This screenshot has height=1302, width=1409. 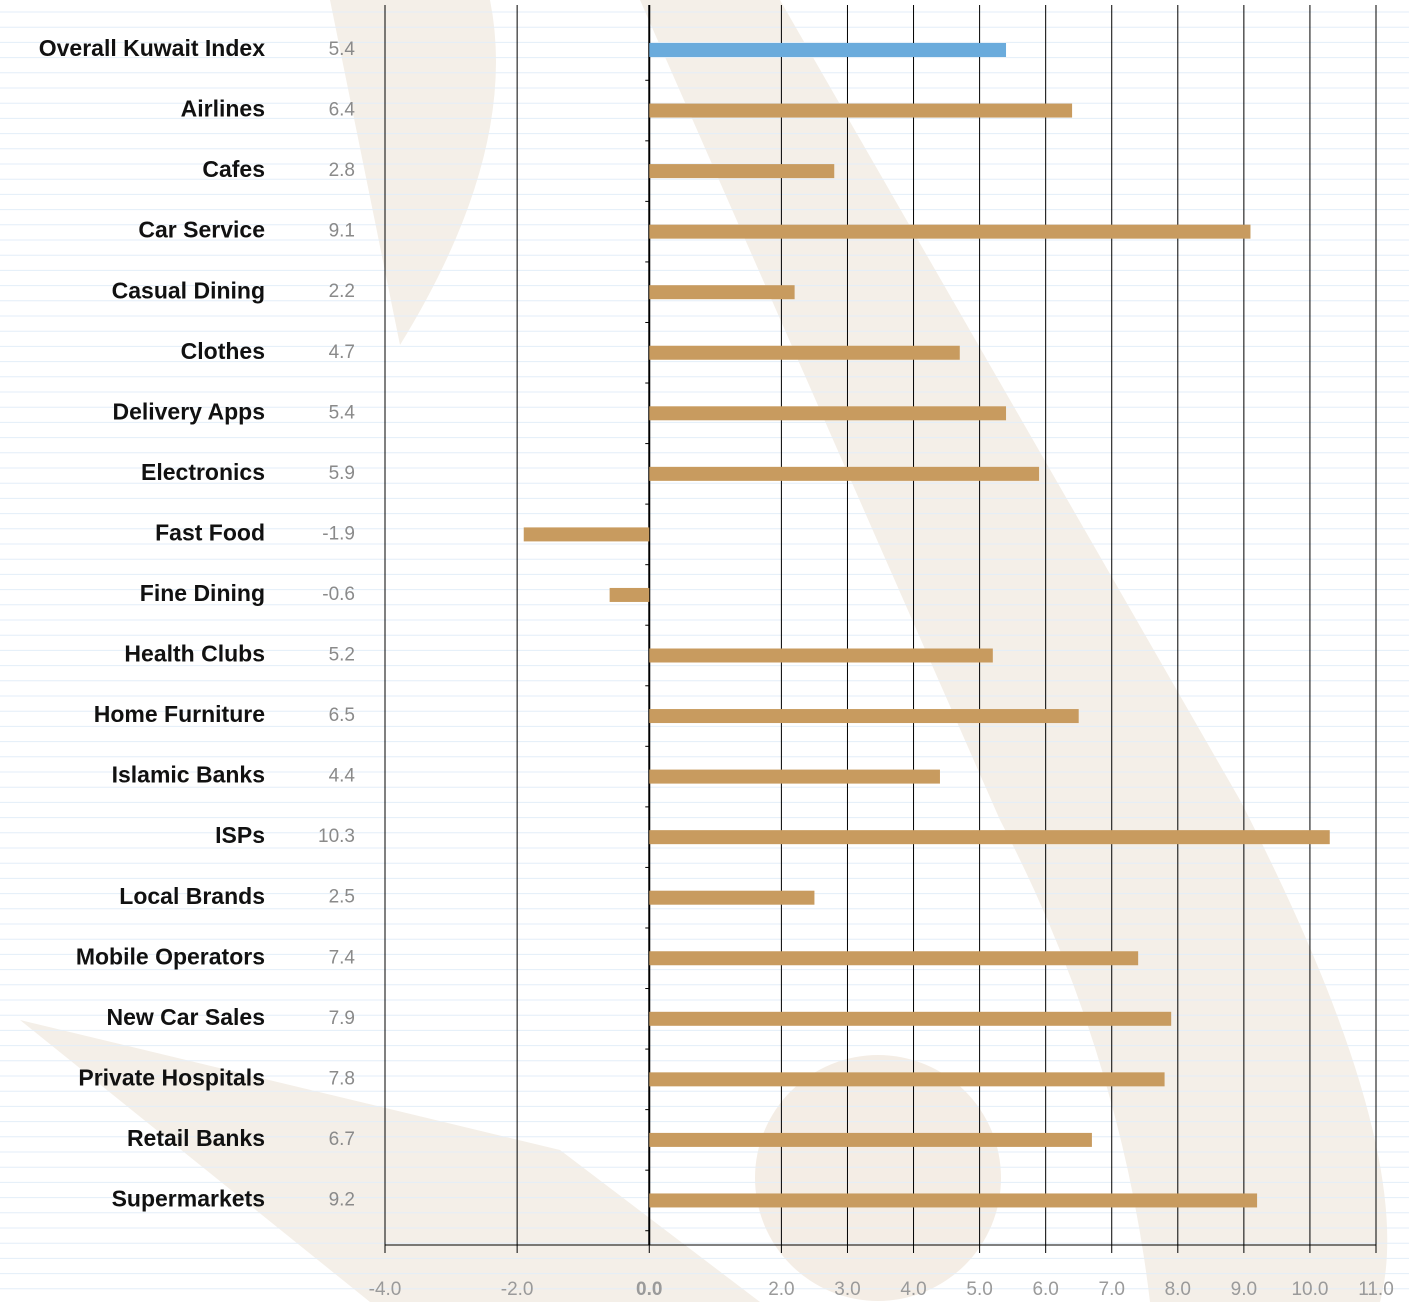 What do you see at coordinates (979, 1289) in the screenshot?
I see `x-tick-label: 5.0` at bounding box center [979, 1289].